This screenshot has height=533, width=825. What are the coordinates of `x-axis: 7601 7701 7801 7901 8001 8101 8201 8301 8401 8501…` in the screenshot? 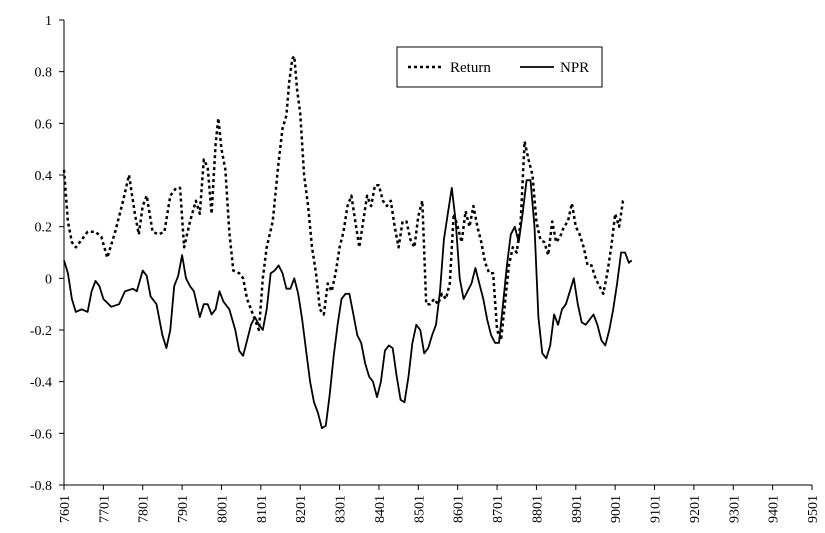 It's located at (439, 503).